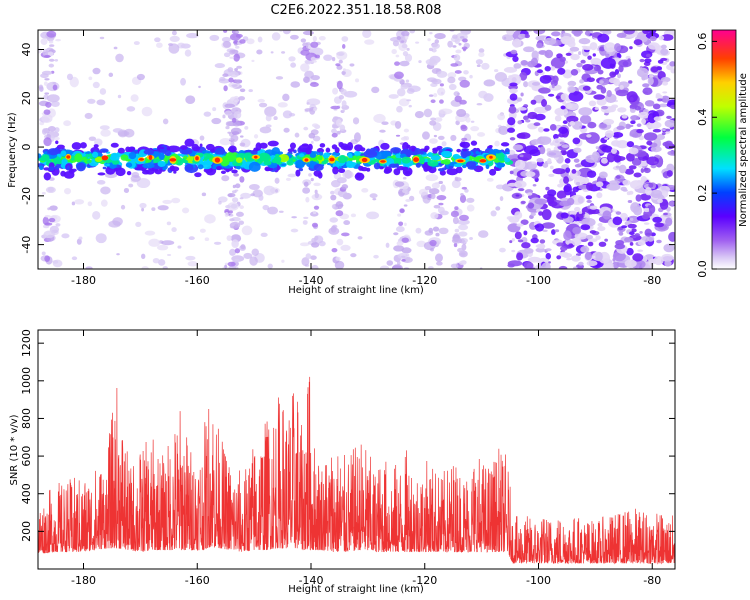 This screenshot has width=750, height=600. I want to click on heatmap-y-tick-label: 40, so click(26, 50).